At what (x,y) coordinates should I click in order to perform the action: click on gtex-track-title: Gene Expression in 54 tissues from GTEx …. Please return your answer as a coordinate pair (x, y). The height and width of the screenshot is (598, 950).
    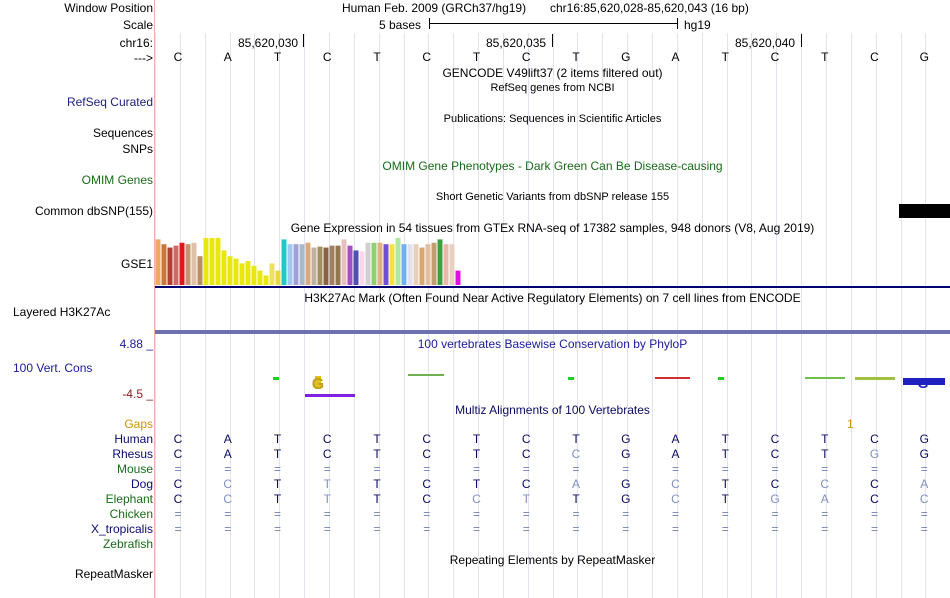
    Looking at the image, I should click on (552, 228).